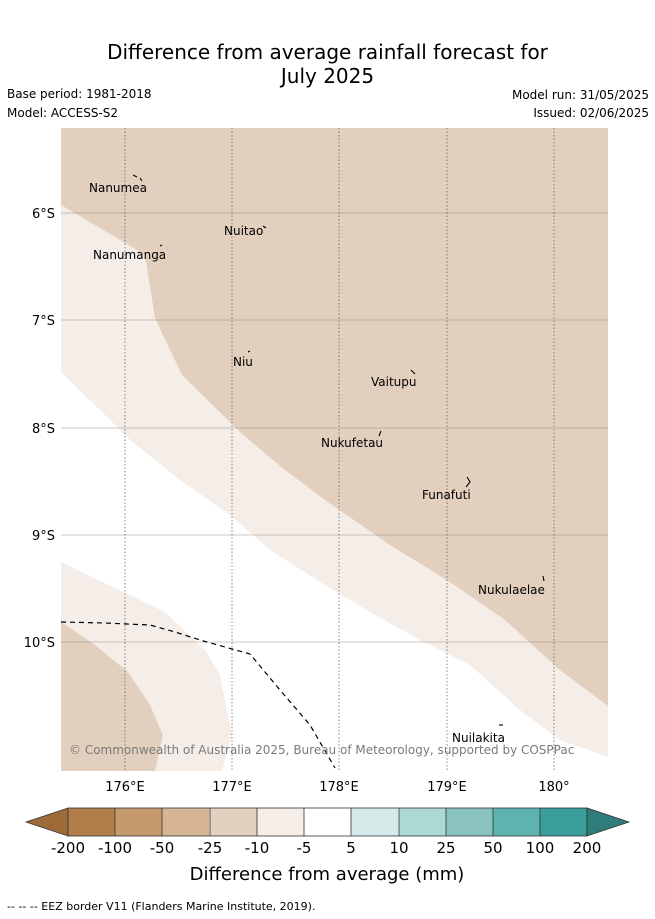 This screenshot has height=919, width=655. I want to click on colorbar-extend-low, so click(46, 822).